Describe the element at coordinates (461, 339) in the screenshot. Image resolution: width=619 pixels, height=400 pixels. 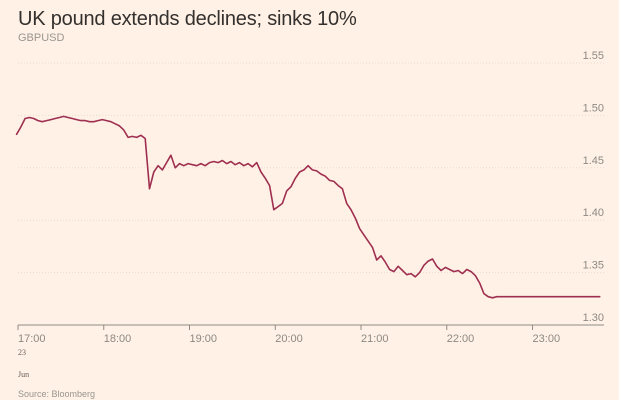
I see `x-tick-label: 22:00` at that location.